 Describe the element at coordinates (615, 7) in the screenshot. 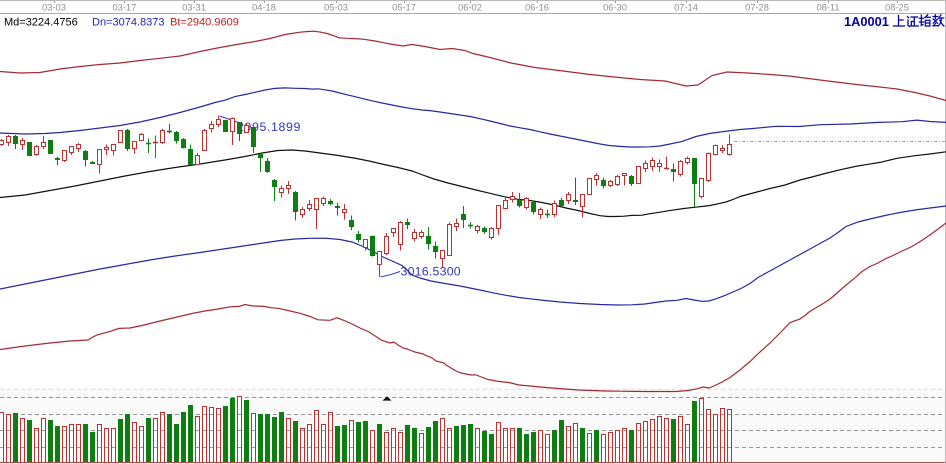

I see `svg-text: 06-30` at that location.